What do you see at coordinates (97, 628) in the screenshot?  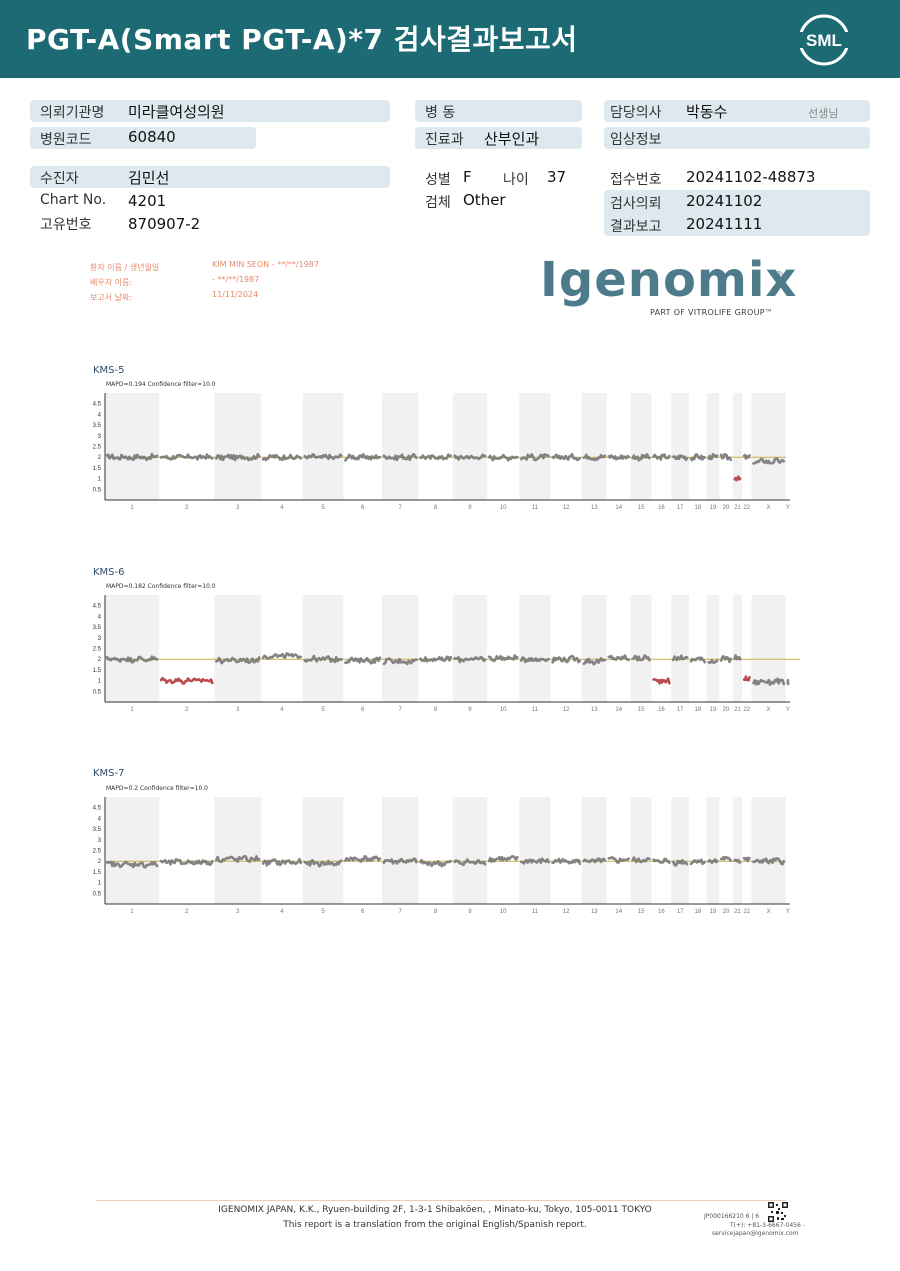 I see `y-tick-label: 3.5` at bounding box center [97, 628].